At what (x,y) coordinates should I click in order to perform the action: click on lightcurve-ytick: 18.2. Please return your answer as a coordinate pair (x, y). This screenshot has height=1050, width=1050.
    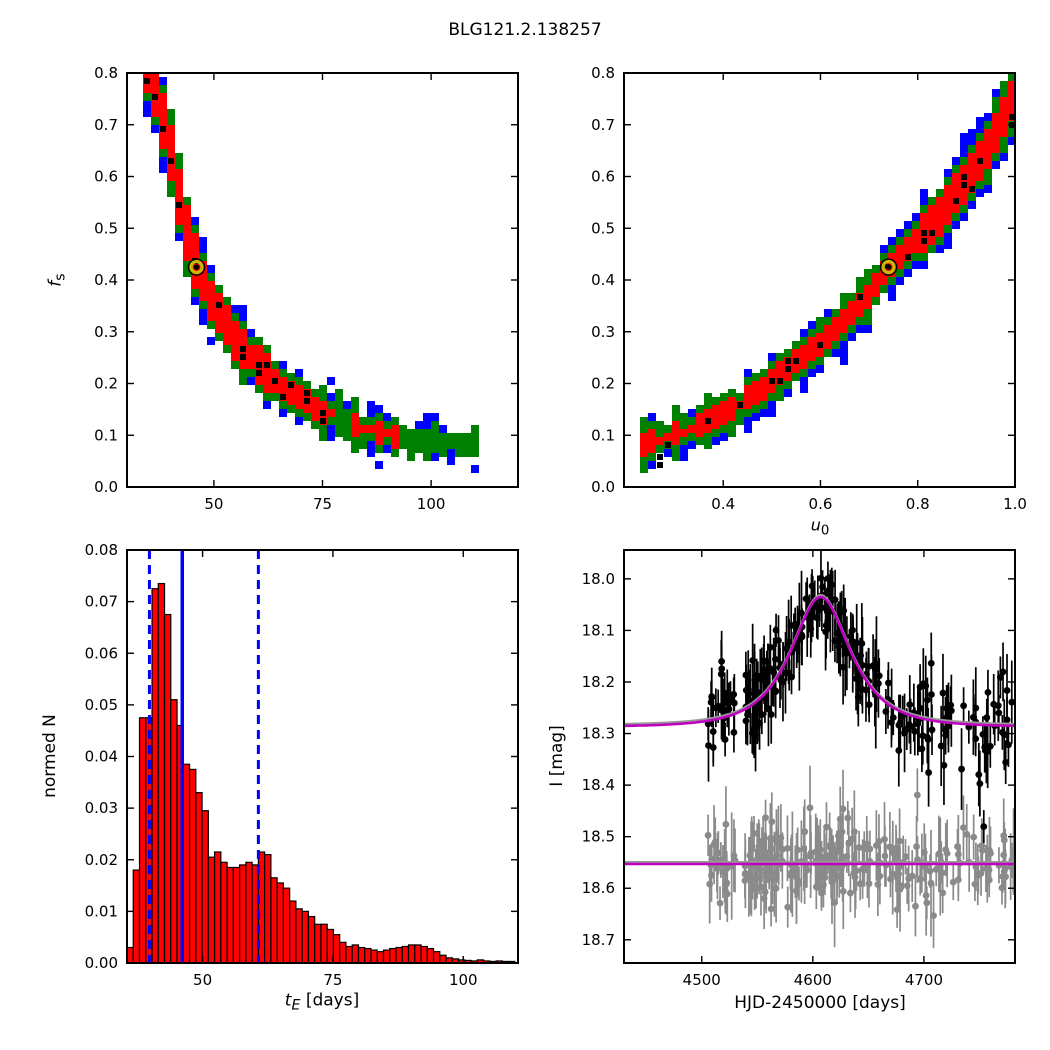
    Looking at the image, I should click on (598, 682).